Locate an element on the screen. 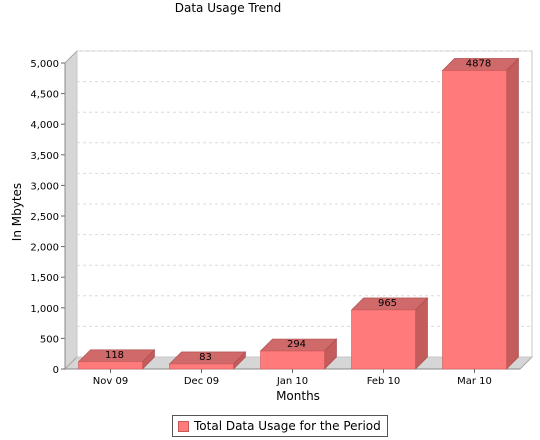 The width and height of the screenshot is (540, 440). y-tick-label: 1,000 is located at coordinates (44, 309).